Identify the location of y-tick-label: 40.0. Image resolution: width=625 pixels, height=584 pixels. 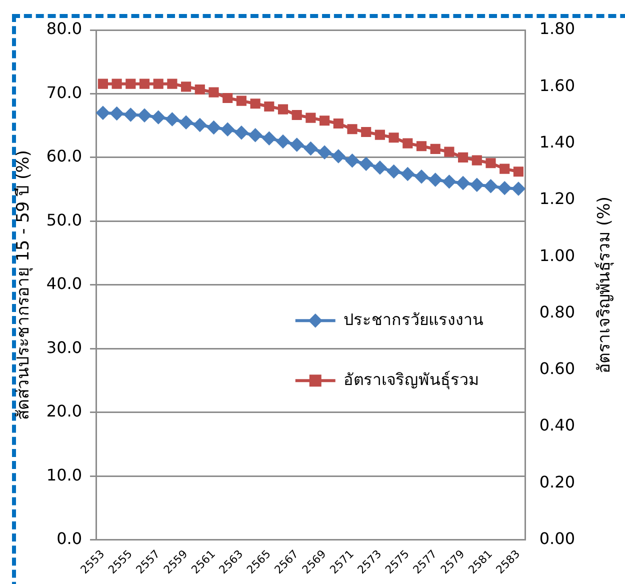
(64, 284).